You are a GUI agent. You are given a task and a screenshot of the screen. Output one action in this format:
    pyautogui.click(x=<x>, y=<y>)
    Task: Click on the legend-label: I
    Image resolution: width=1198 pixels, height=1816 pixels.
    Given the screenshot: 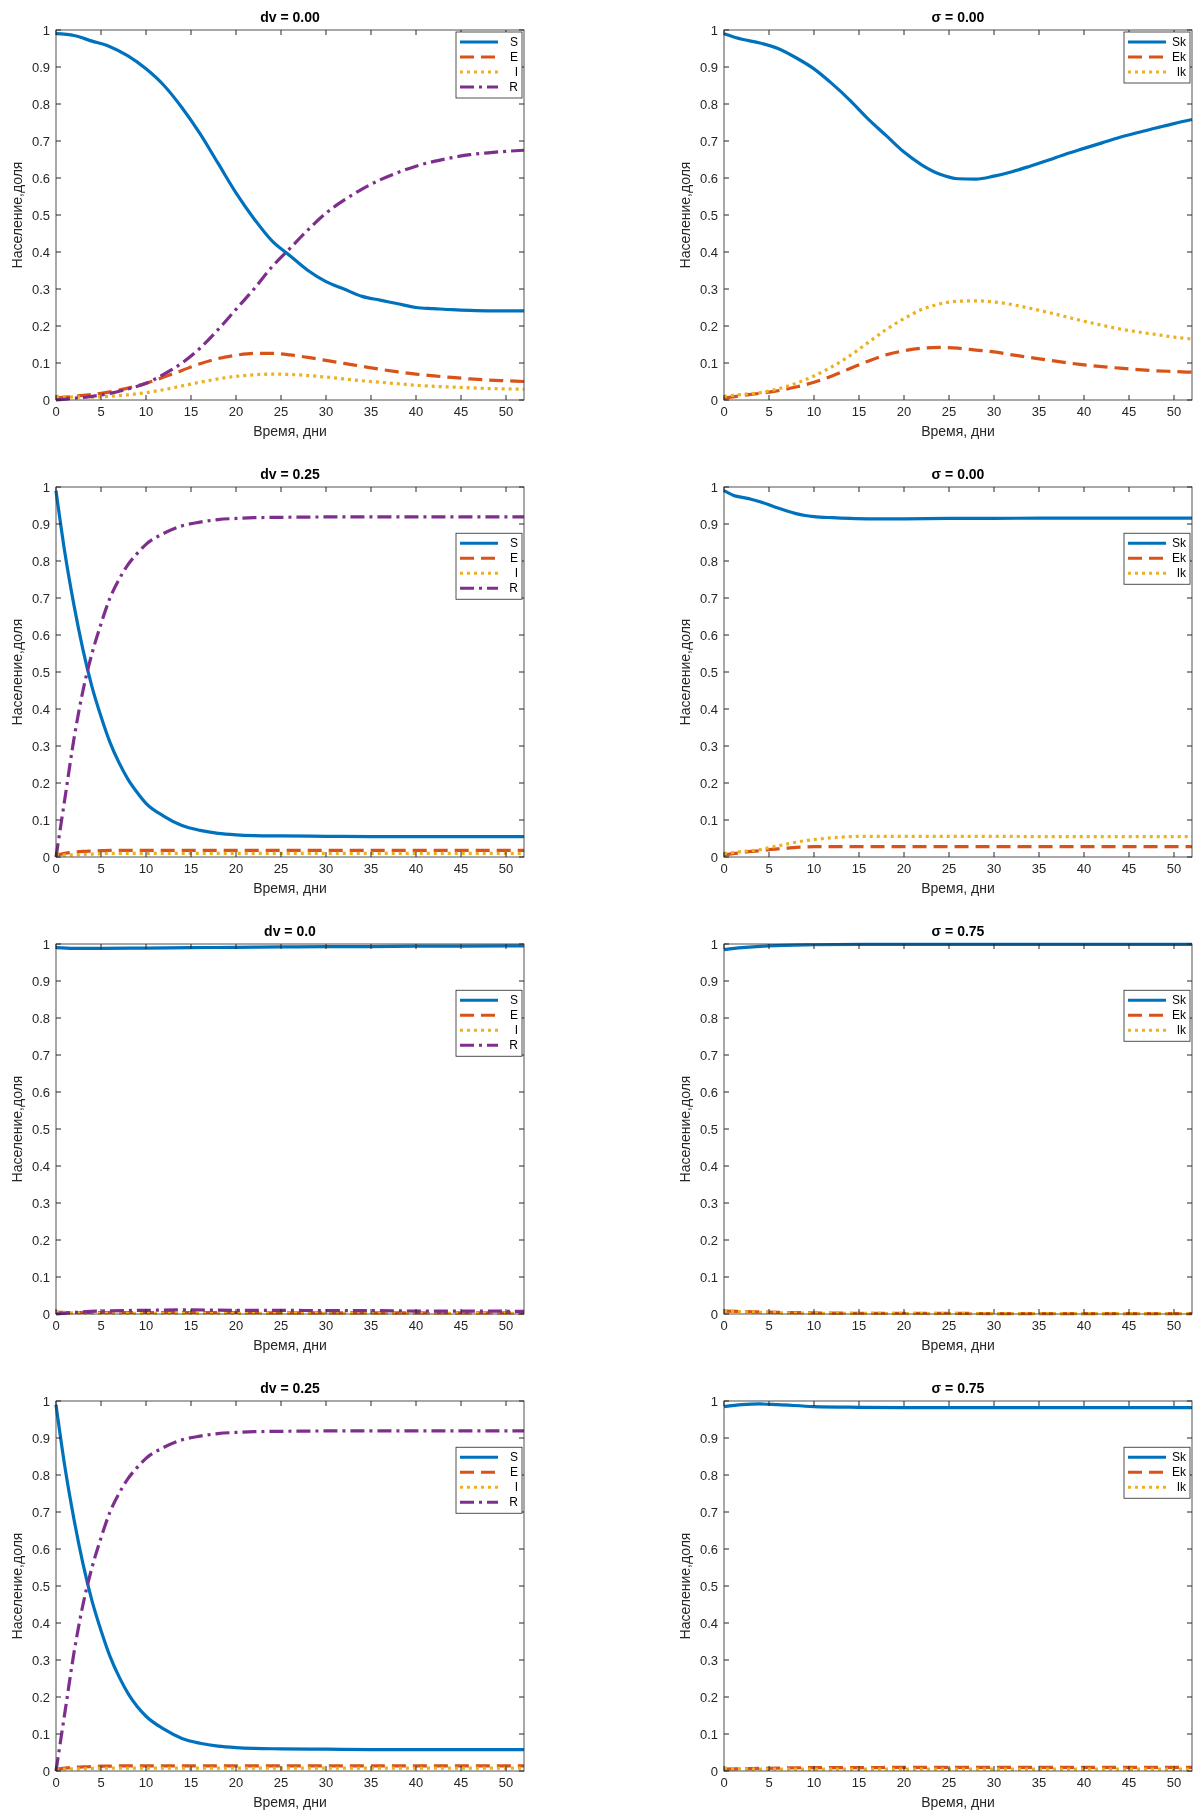 What is the action you would take?
    pyautogui.click(x=516, y=72)
    